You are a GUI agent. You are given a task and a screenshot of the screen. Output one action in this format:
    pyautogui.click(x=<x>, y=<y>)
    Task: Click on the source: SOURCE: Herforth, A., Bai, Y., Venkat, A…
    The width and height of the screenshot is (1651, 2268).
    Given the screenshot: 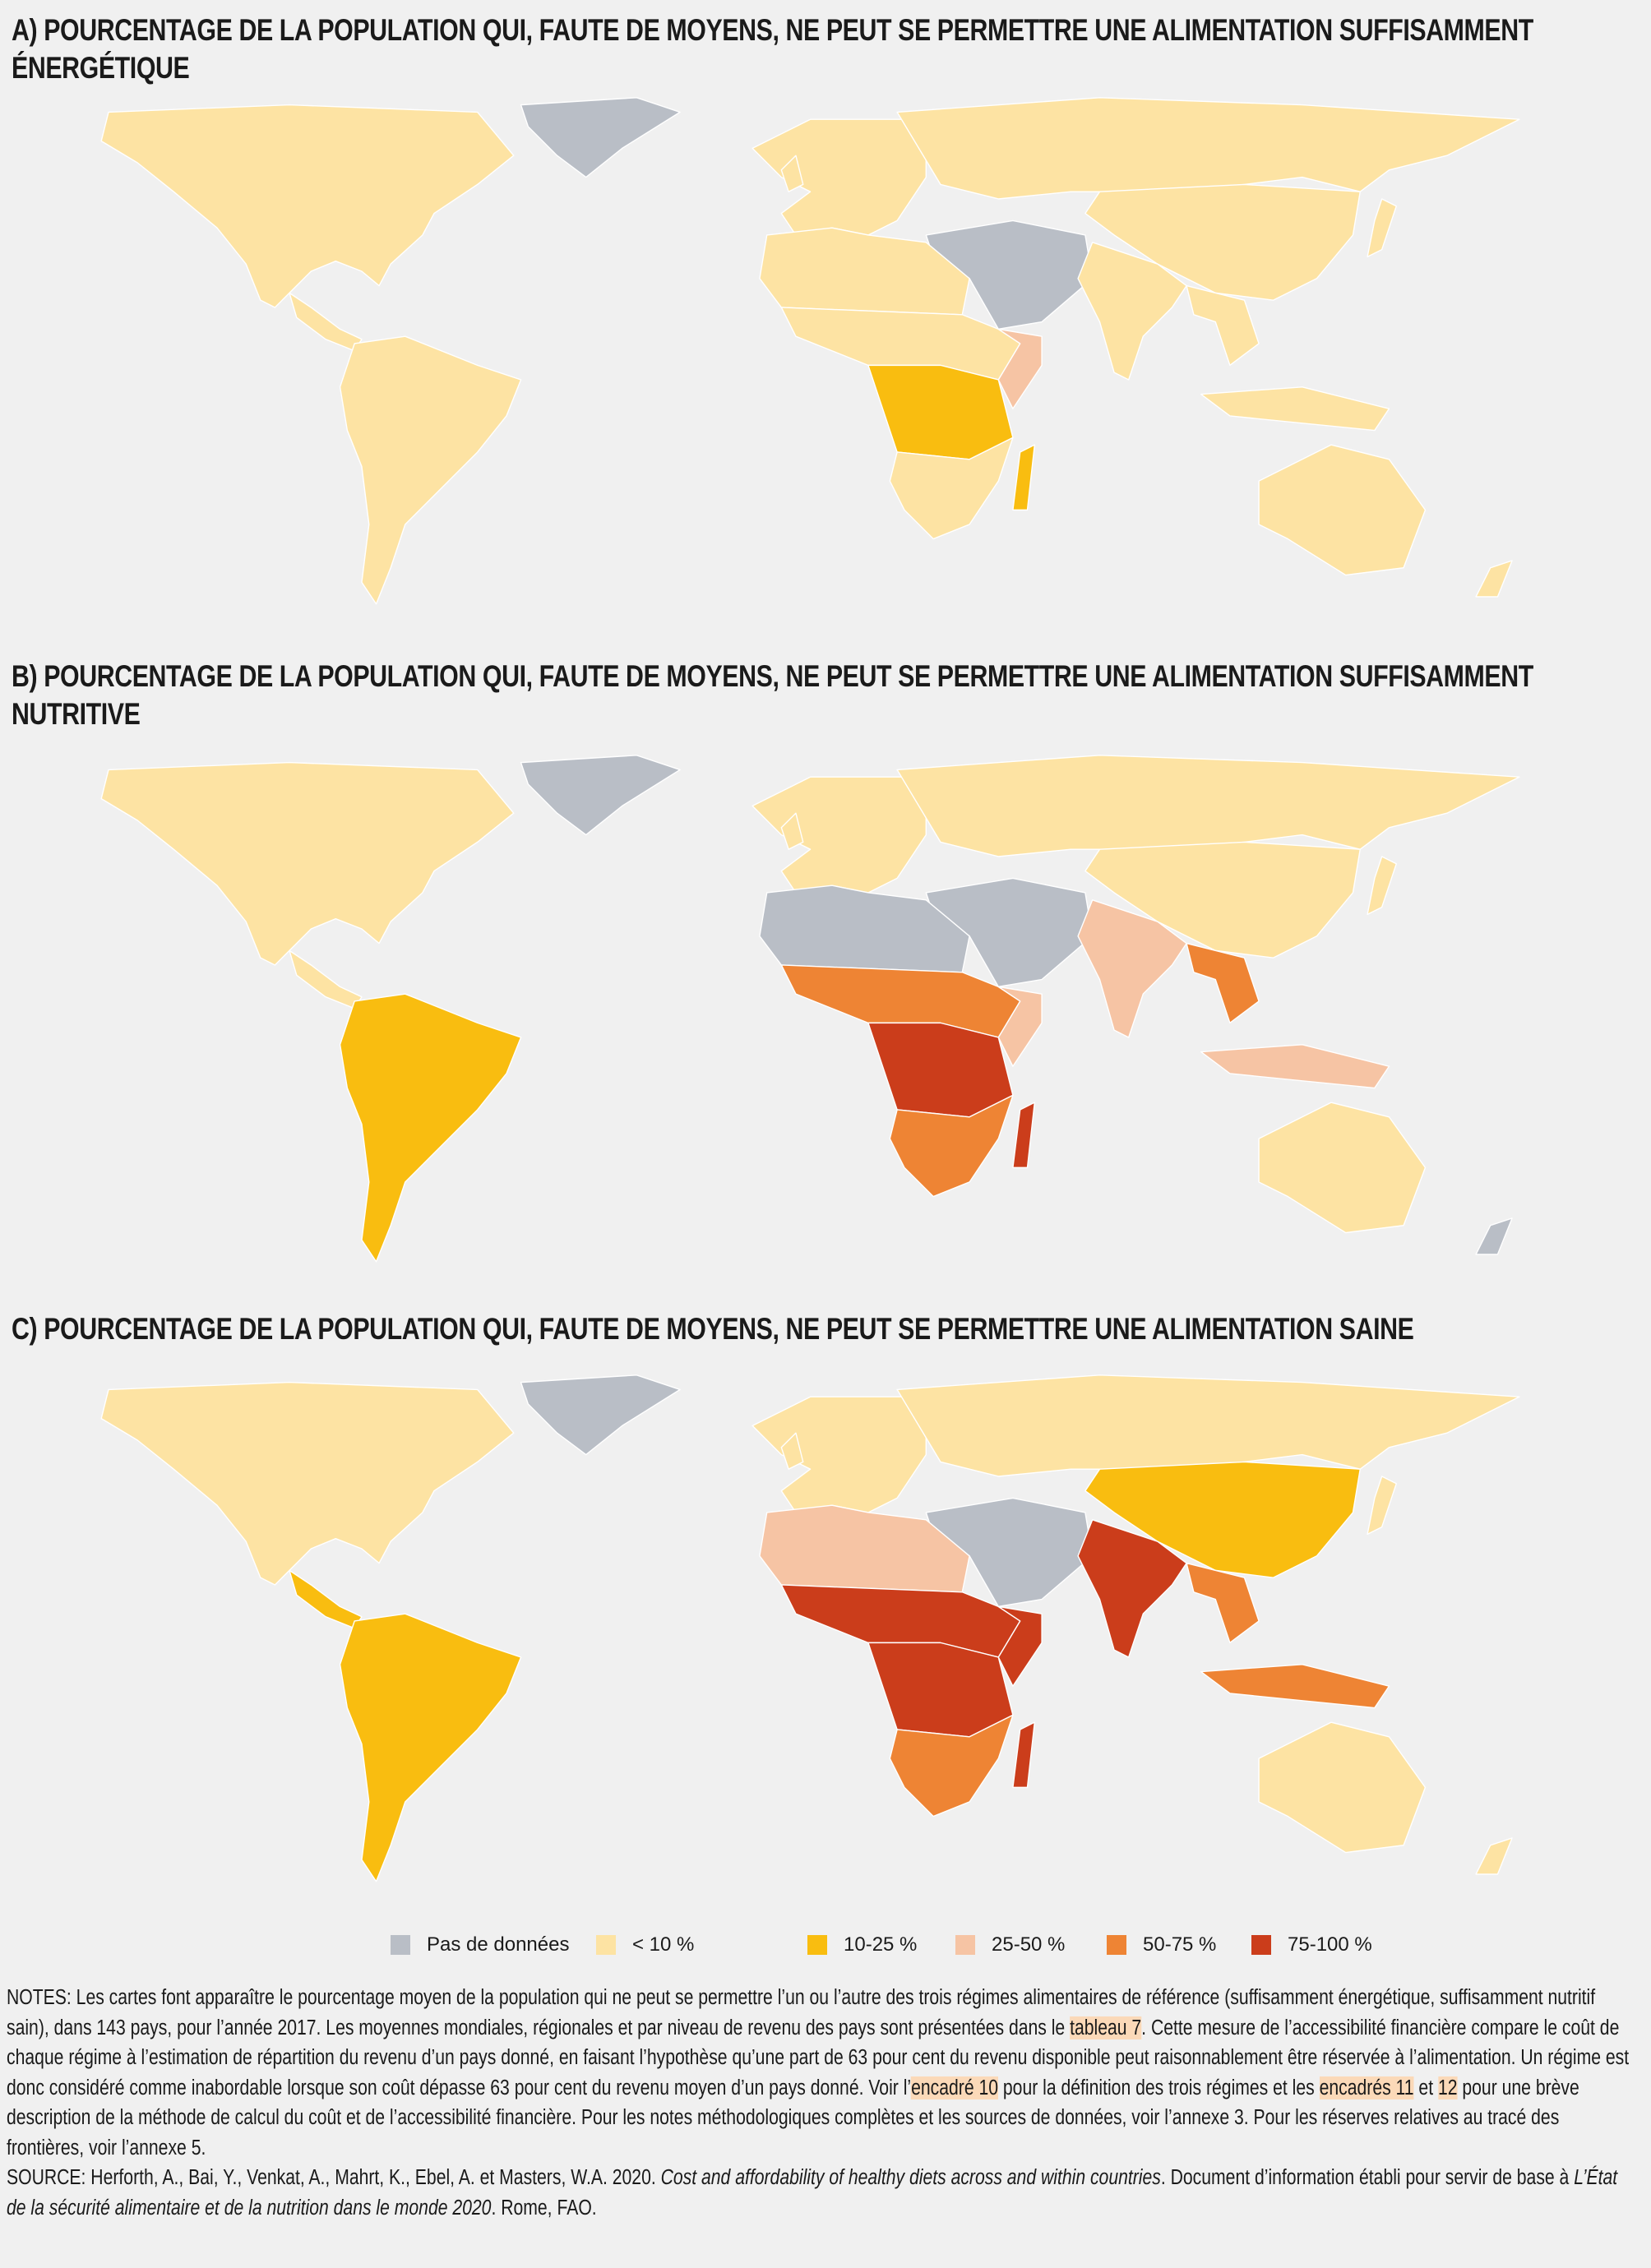 What is the action you would take?
    pyautogui.click(x=818, y=2193)
    